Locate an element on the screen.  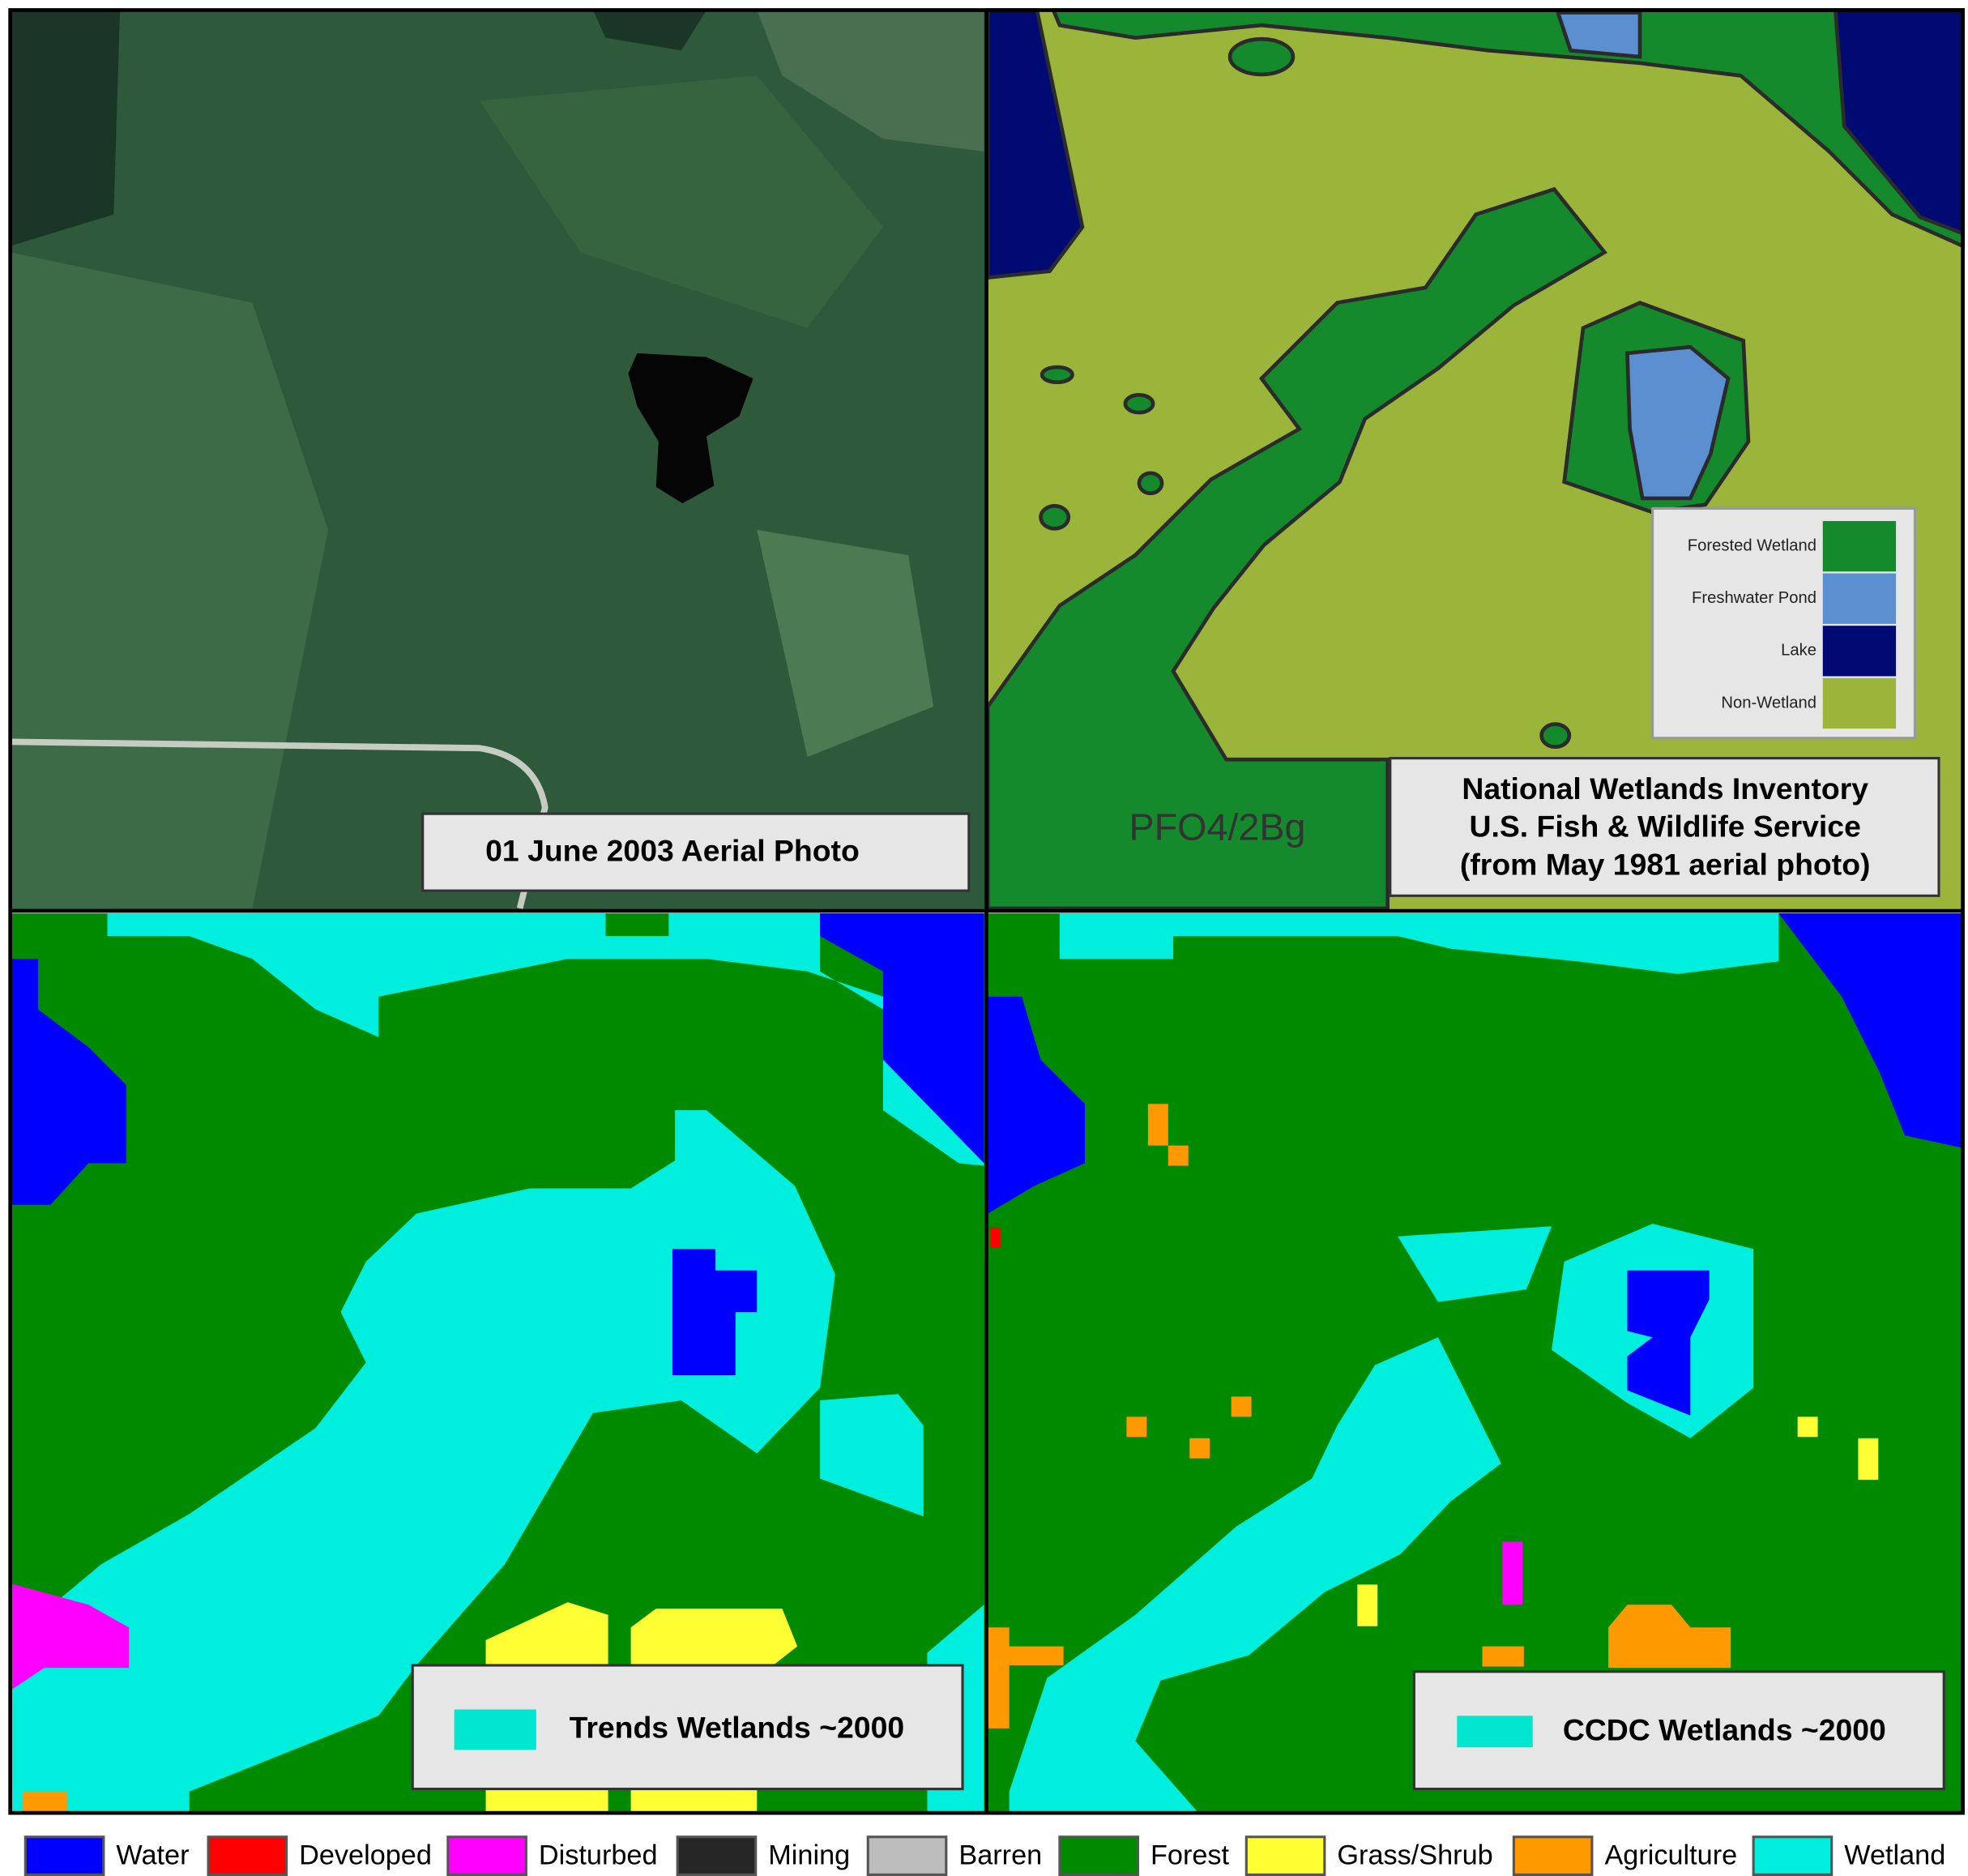
legend-label: Barren is located at coordinates (1000, 1856).